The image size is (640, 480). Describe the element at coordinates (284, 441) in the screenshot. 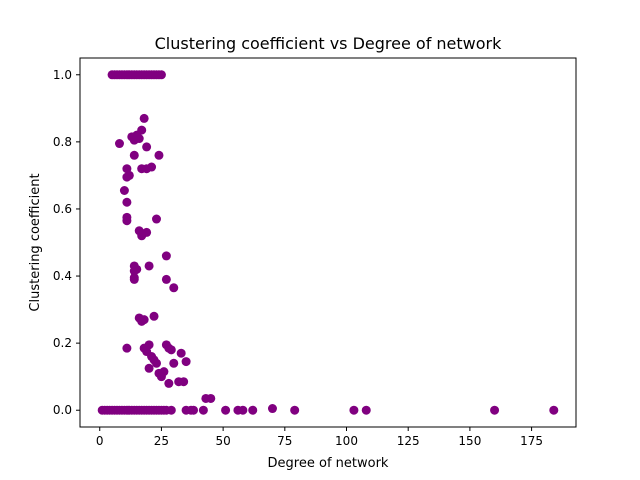

I see `x-tick-label: 75` at that location.